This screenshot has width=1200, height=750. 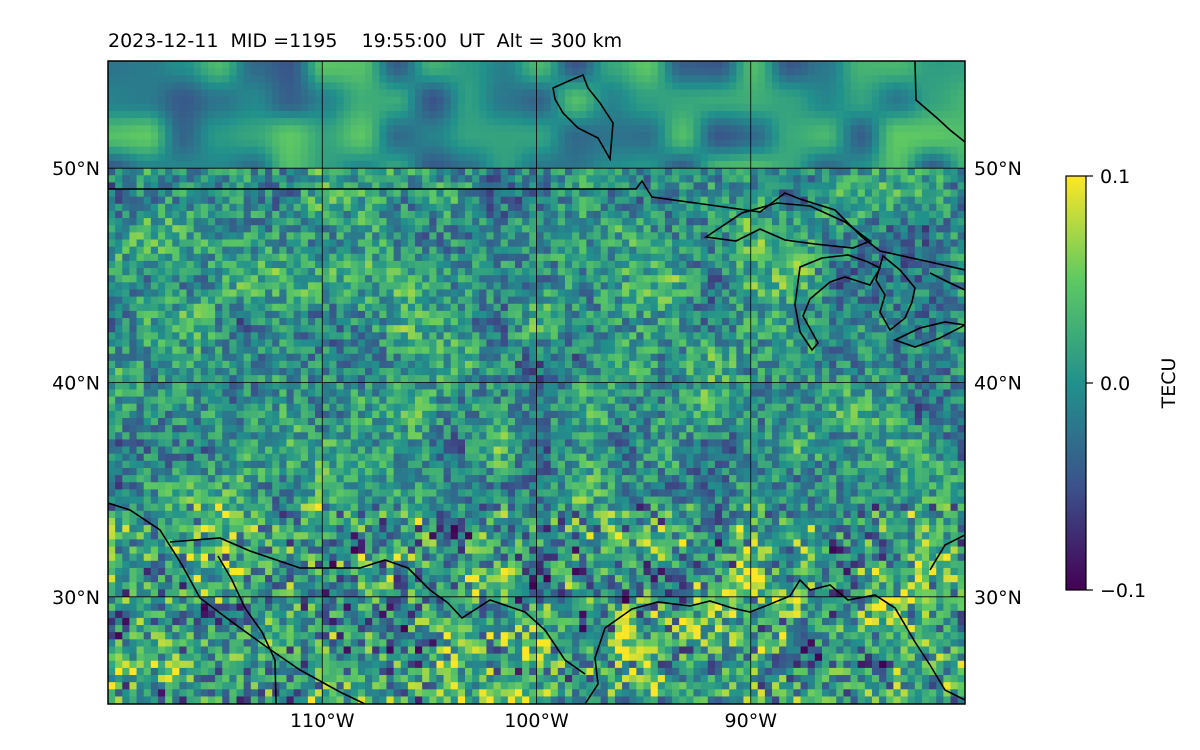 What do you see at coordinates (838, 303) in the screenshot?
I see `lake-michigan` at bounding box center [838, 303].